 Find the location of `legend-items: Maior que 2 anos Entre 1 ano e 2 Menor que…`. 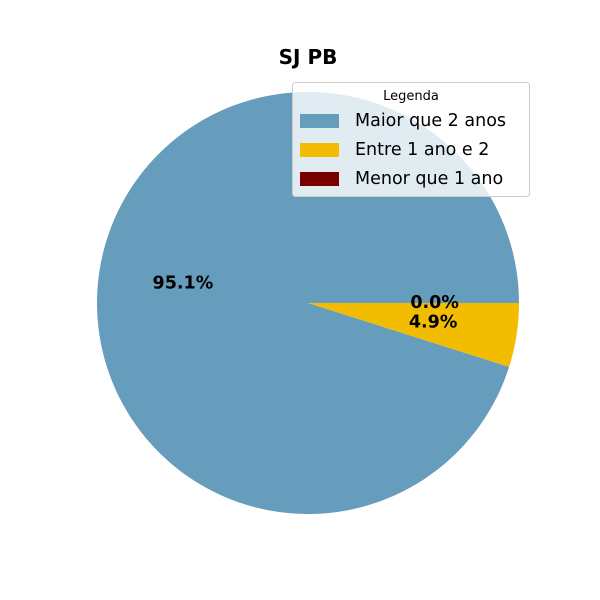

legend-items: Maior que 2 anos Entre 1 ano e 2 Menor que… is located at coordinates (403, 150).